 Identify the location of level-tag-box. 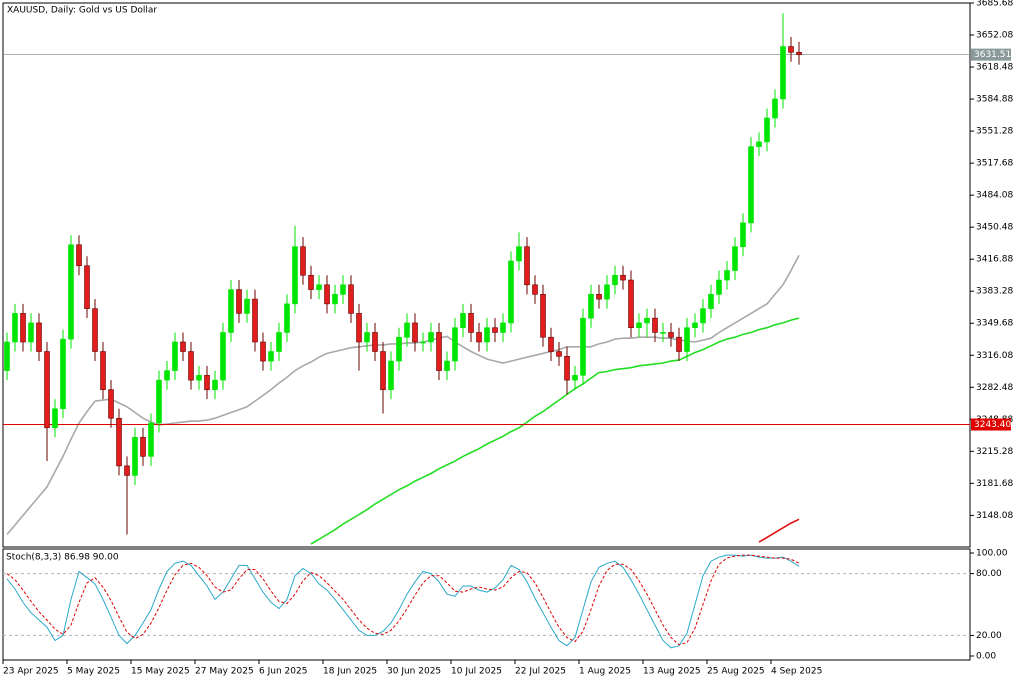
(991, 424).